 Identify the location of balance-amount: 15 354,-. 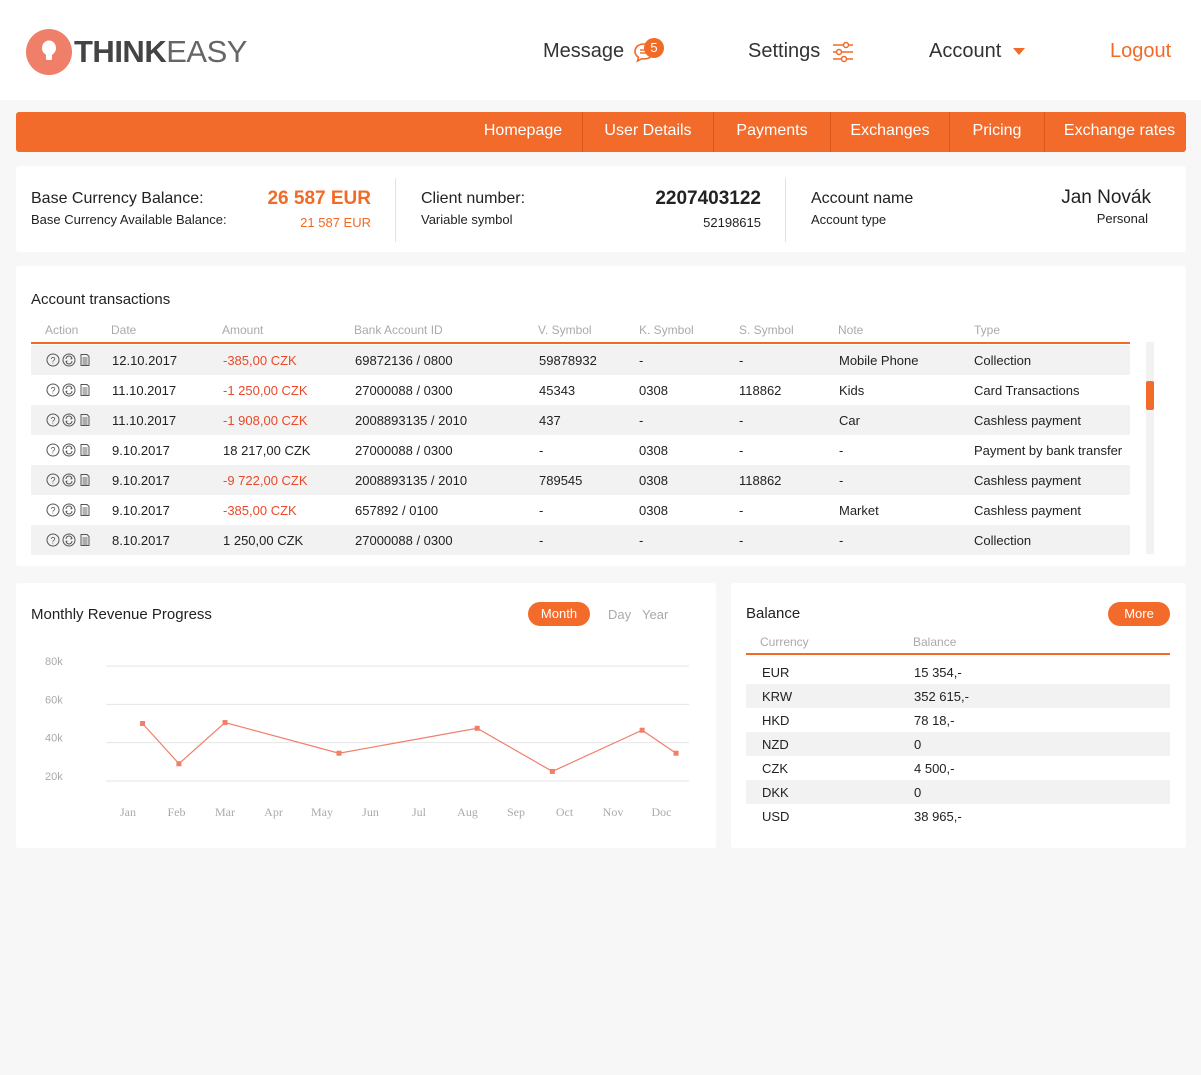
(938, 672).